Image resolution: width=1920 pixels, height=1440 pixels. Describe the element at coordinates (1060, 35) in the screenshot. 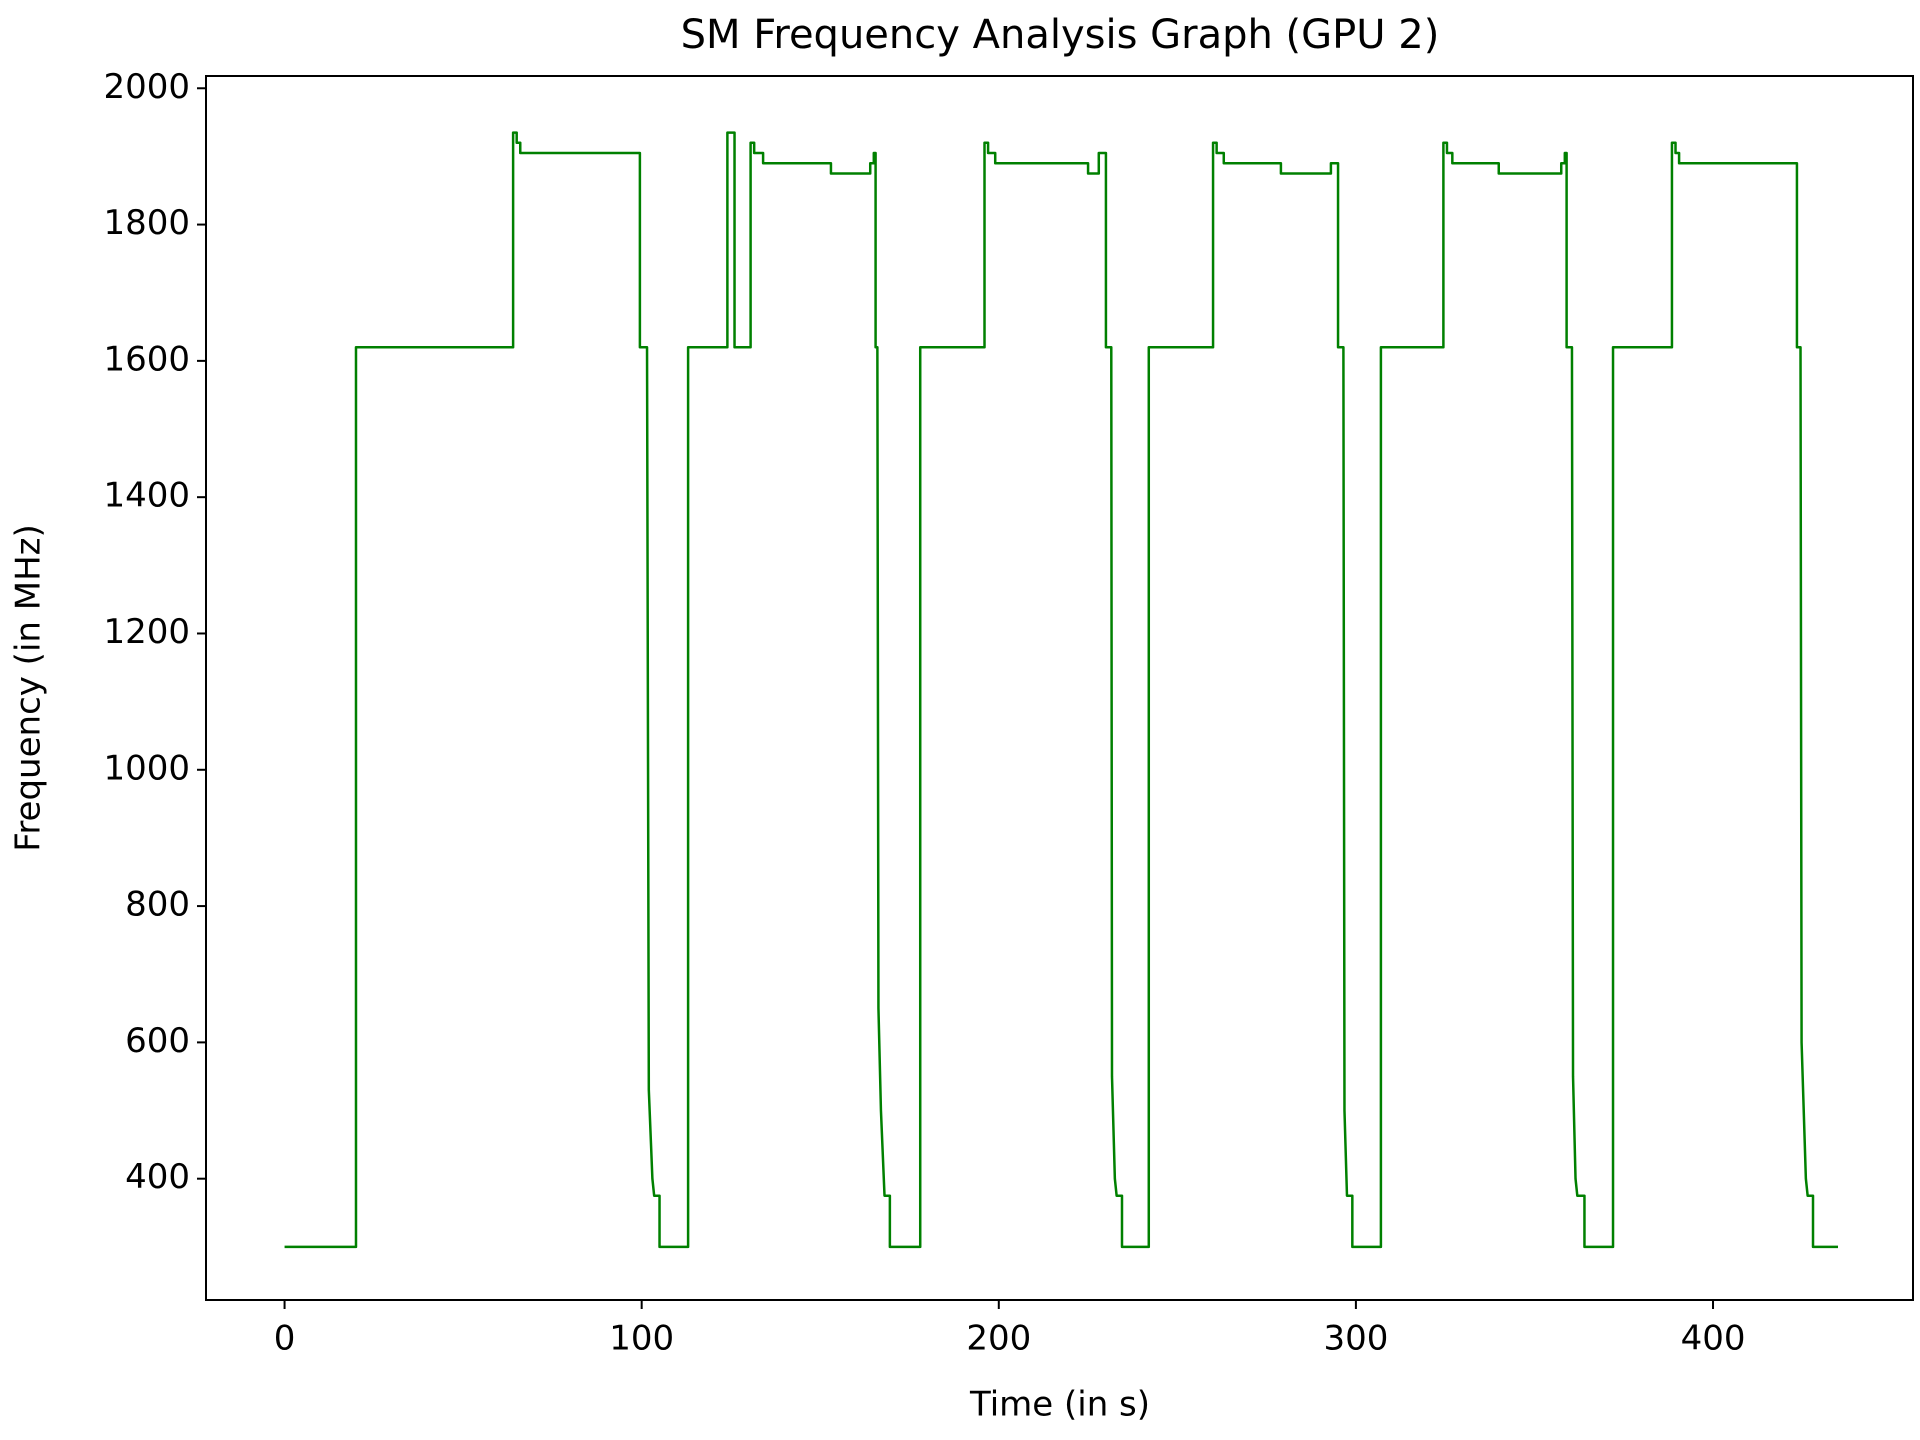

I see `chart-title: SM Frequency Analysis Graph (GPU 2)` at that location.